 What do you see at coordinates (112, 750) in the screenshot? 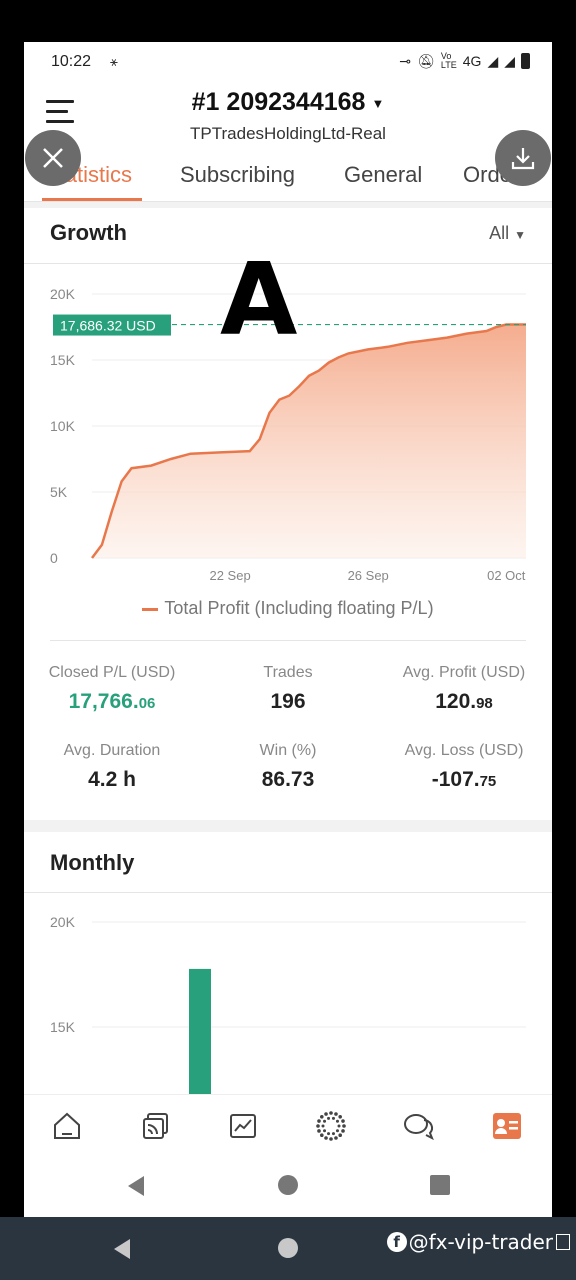
I see `stat-label: Avg. Duration` at bounding box center [112, 750].